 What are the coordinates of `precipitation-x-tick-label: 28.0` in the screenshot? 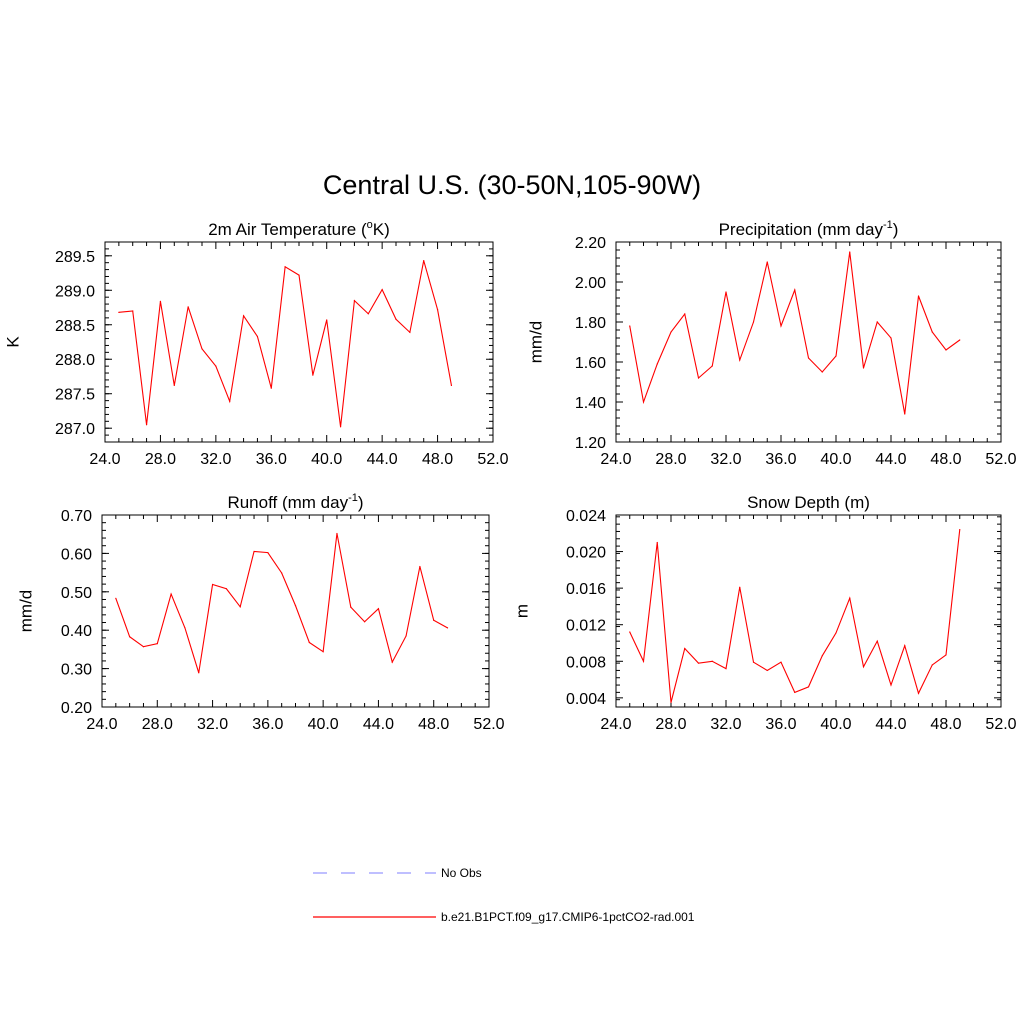 It's located at (670, 459).